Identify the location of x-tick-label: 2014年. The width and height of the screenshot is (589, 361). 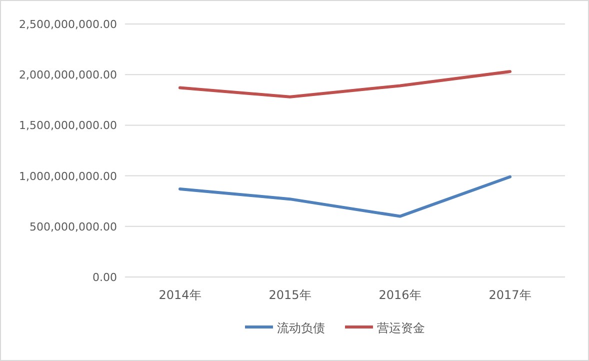
(180, 295).